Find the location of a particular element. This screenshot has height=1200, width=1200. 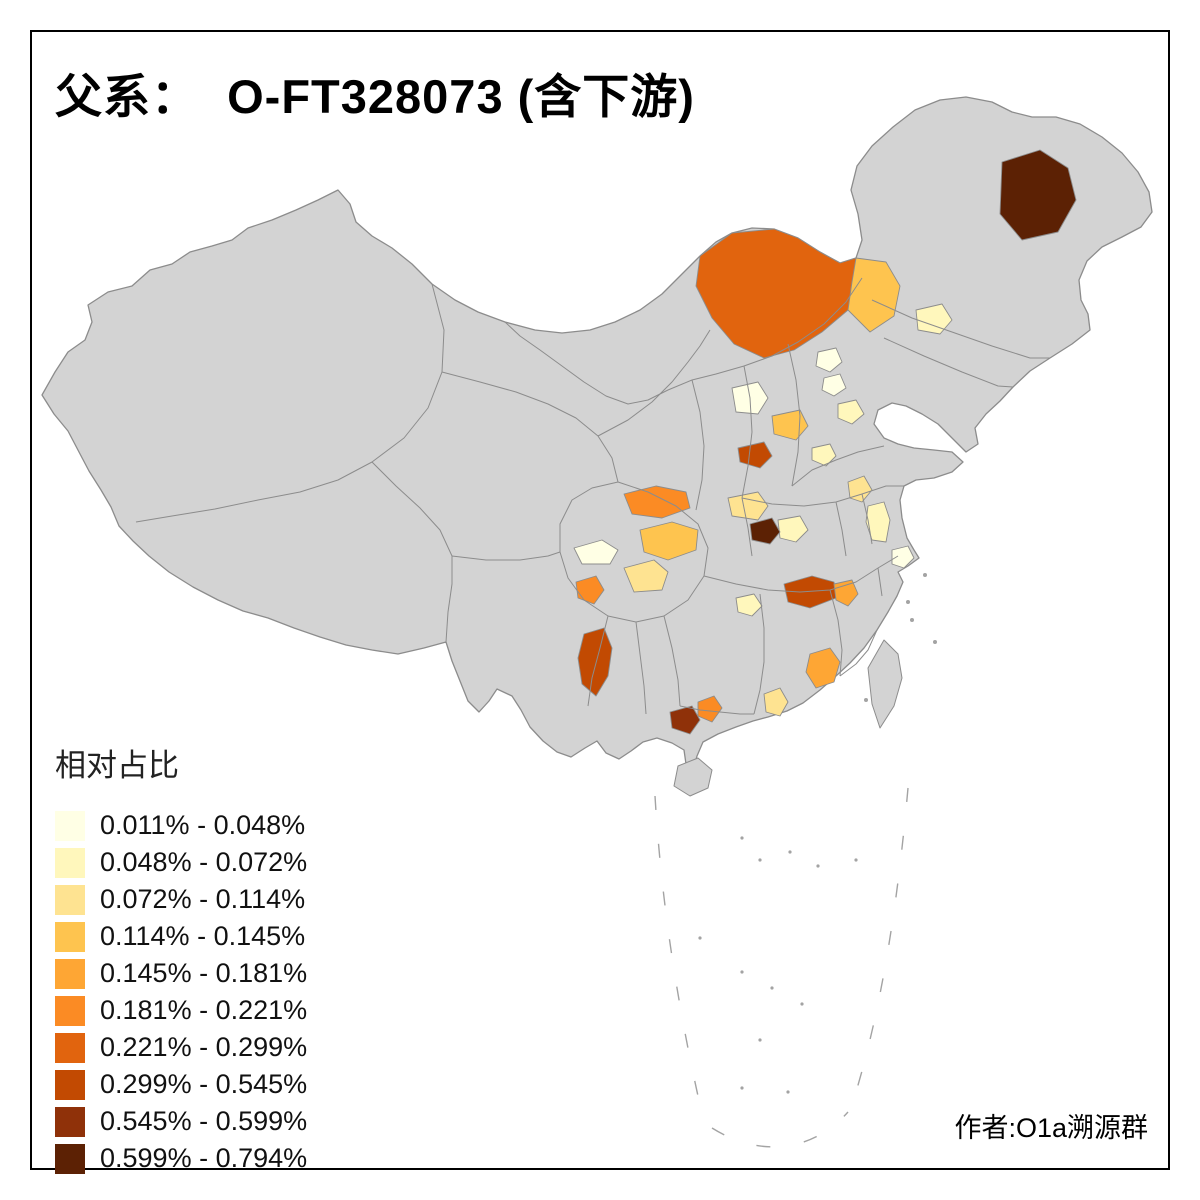

legend-label: 0.145% - 0.181% is located at coordinates (204, 973).